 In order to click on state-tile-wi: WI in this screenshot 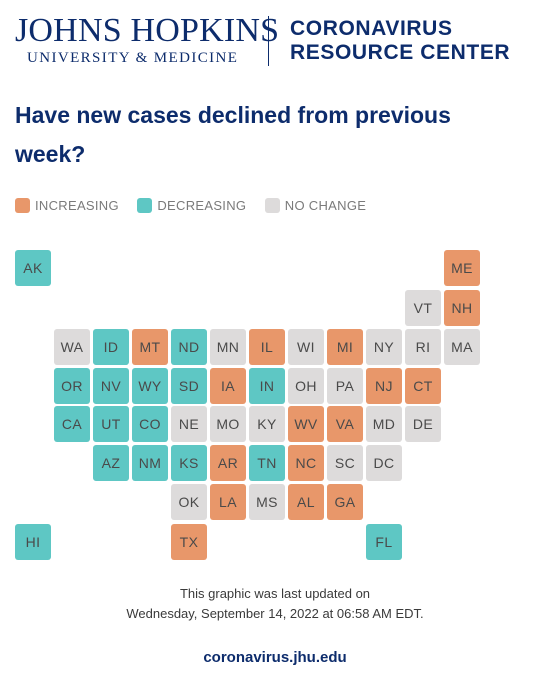, I will do `click(306, 347)`.